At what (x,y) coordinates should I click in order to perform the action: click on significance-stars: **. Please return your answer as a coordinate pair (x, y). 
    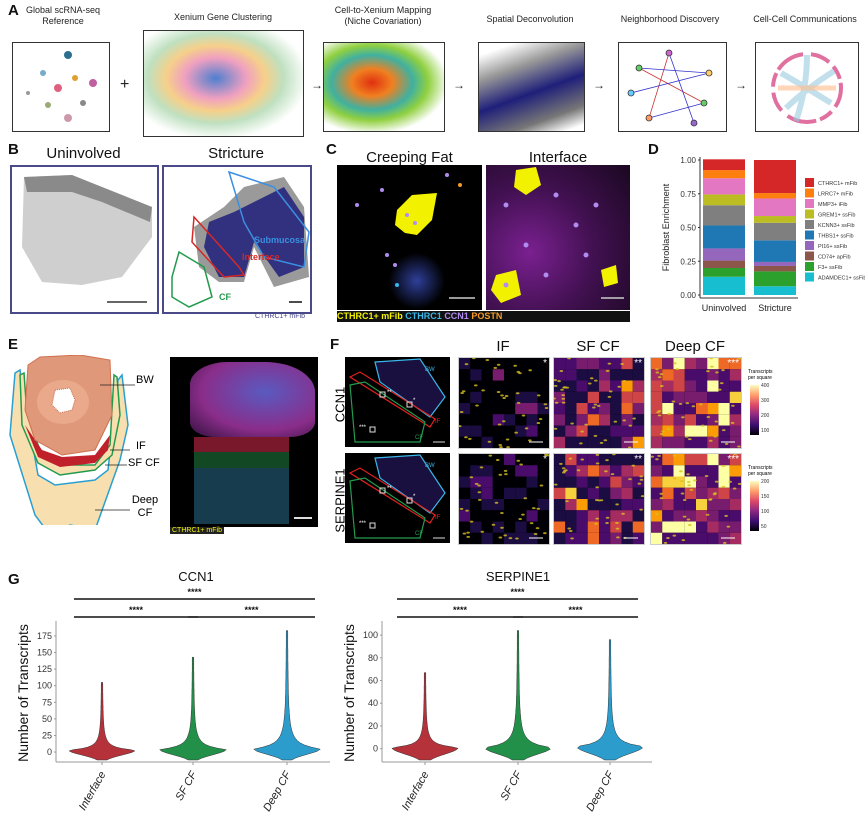
    Looking at the image, I should click on (638, 459).